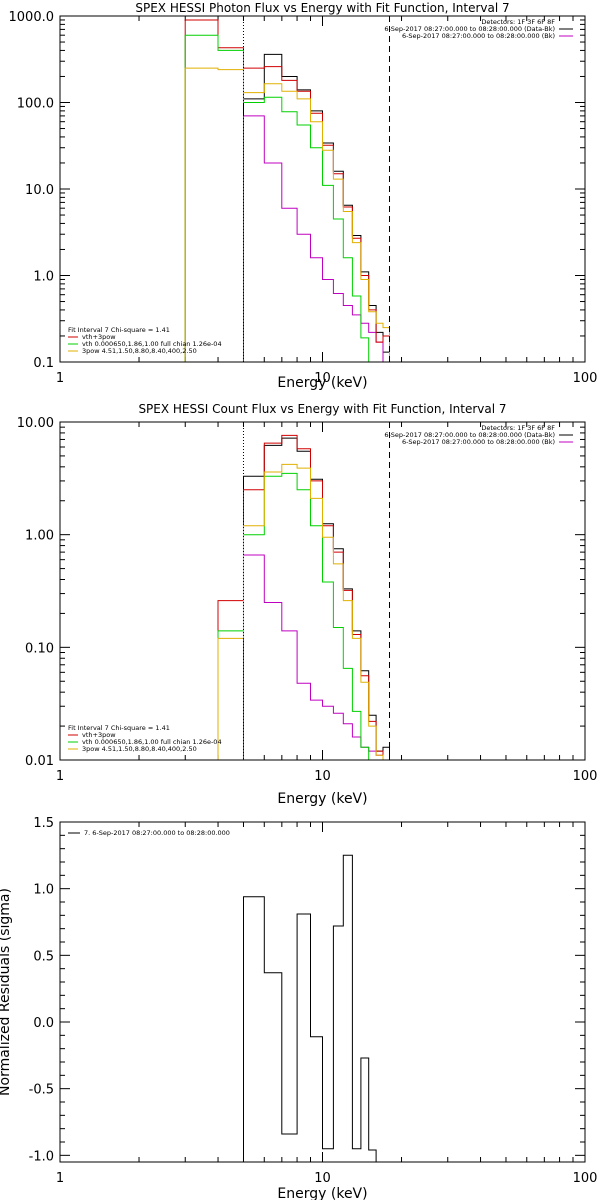 The image size is (600, 1204). Describe the element at coordinates (35, 423) in the screenshot. I see `y-tick-label: 10.00` at that location.